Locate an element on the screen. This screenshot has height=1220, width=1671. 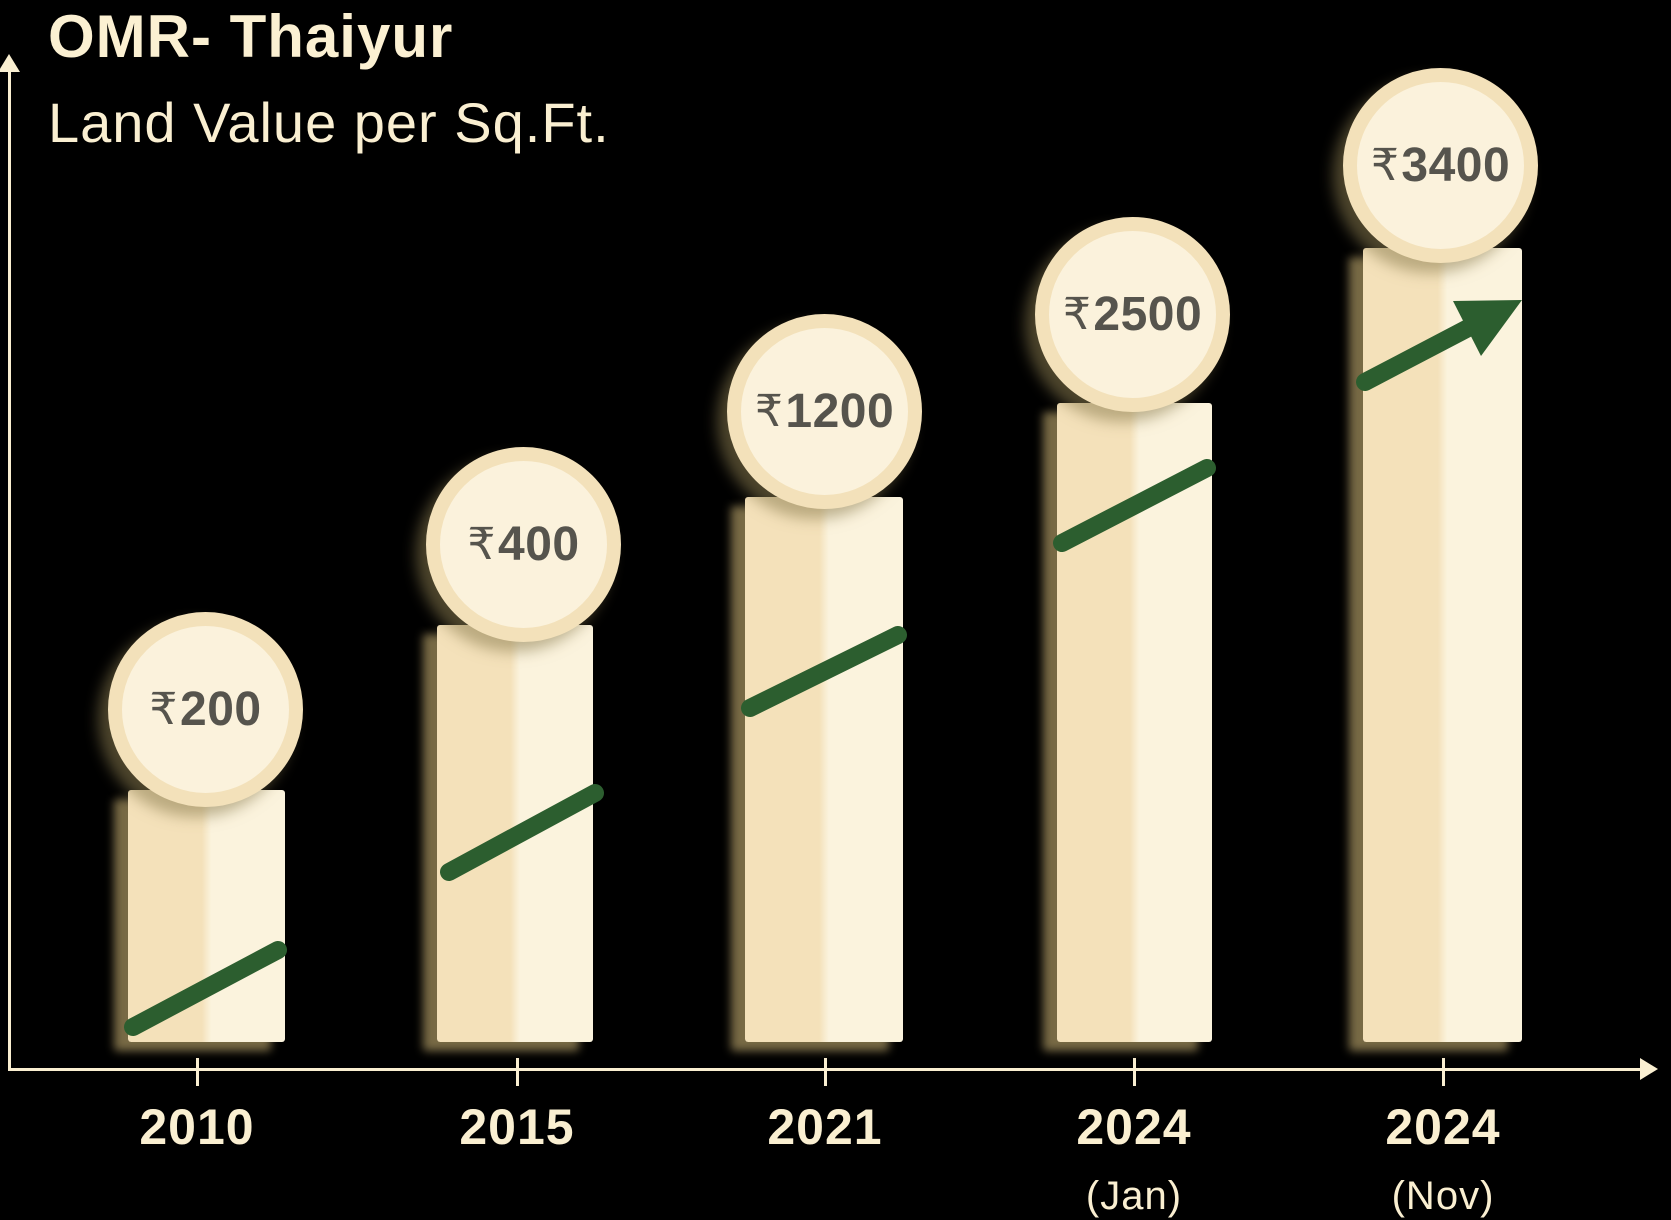
x-tick-2015 is located at coordinates (517, 1072).